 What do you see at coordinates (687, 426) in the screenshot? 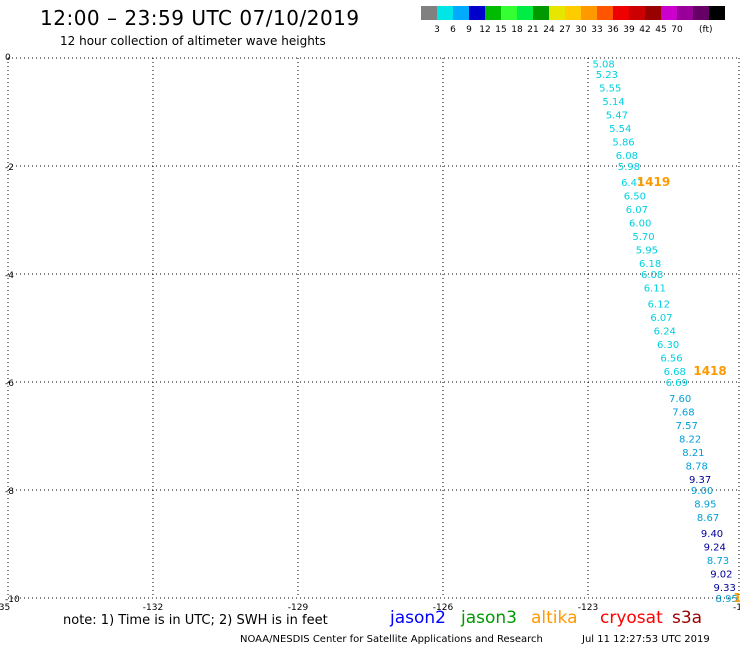
I see `swh-point-label: 7.57` at bounding box center [687, 426].